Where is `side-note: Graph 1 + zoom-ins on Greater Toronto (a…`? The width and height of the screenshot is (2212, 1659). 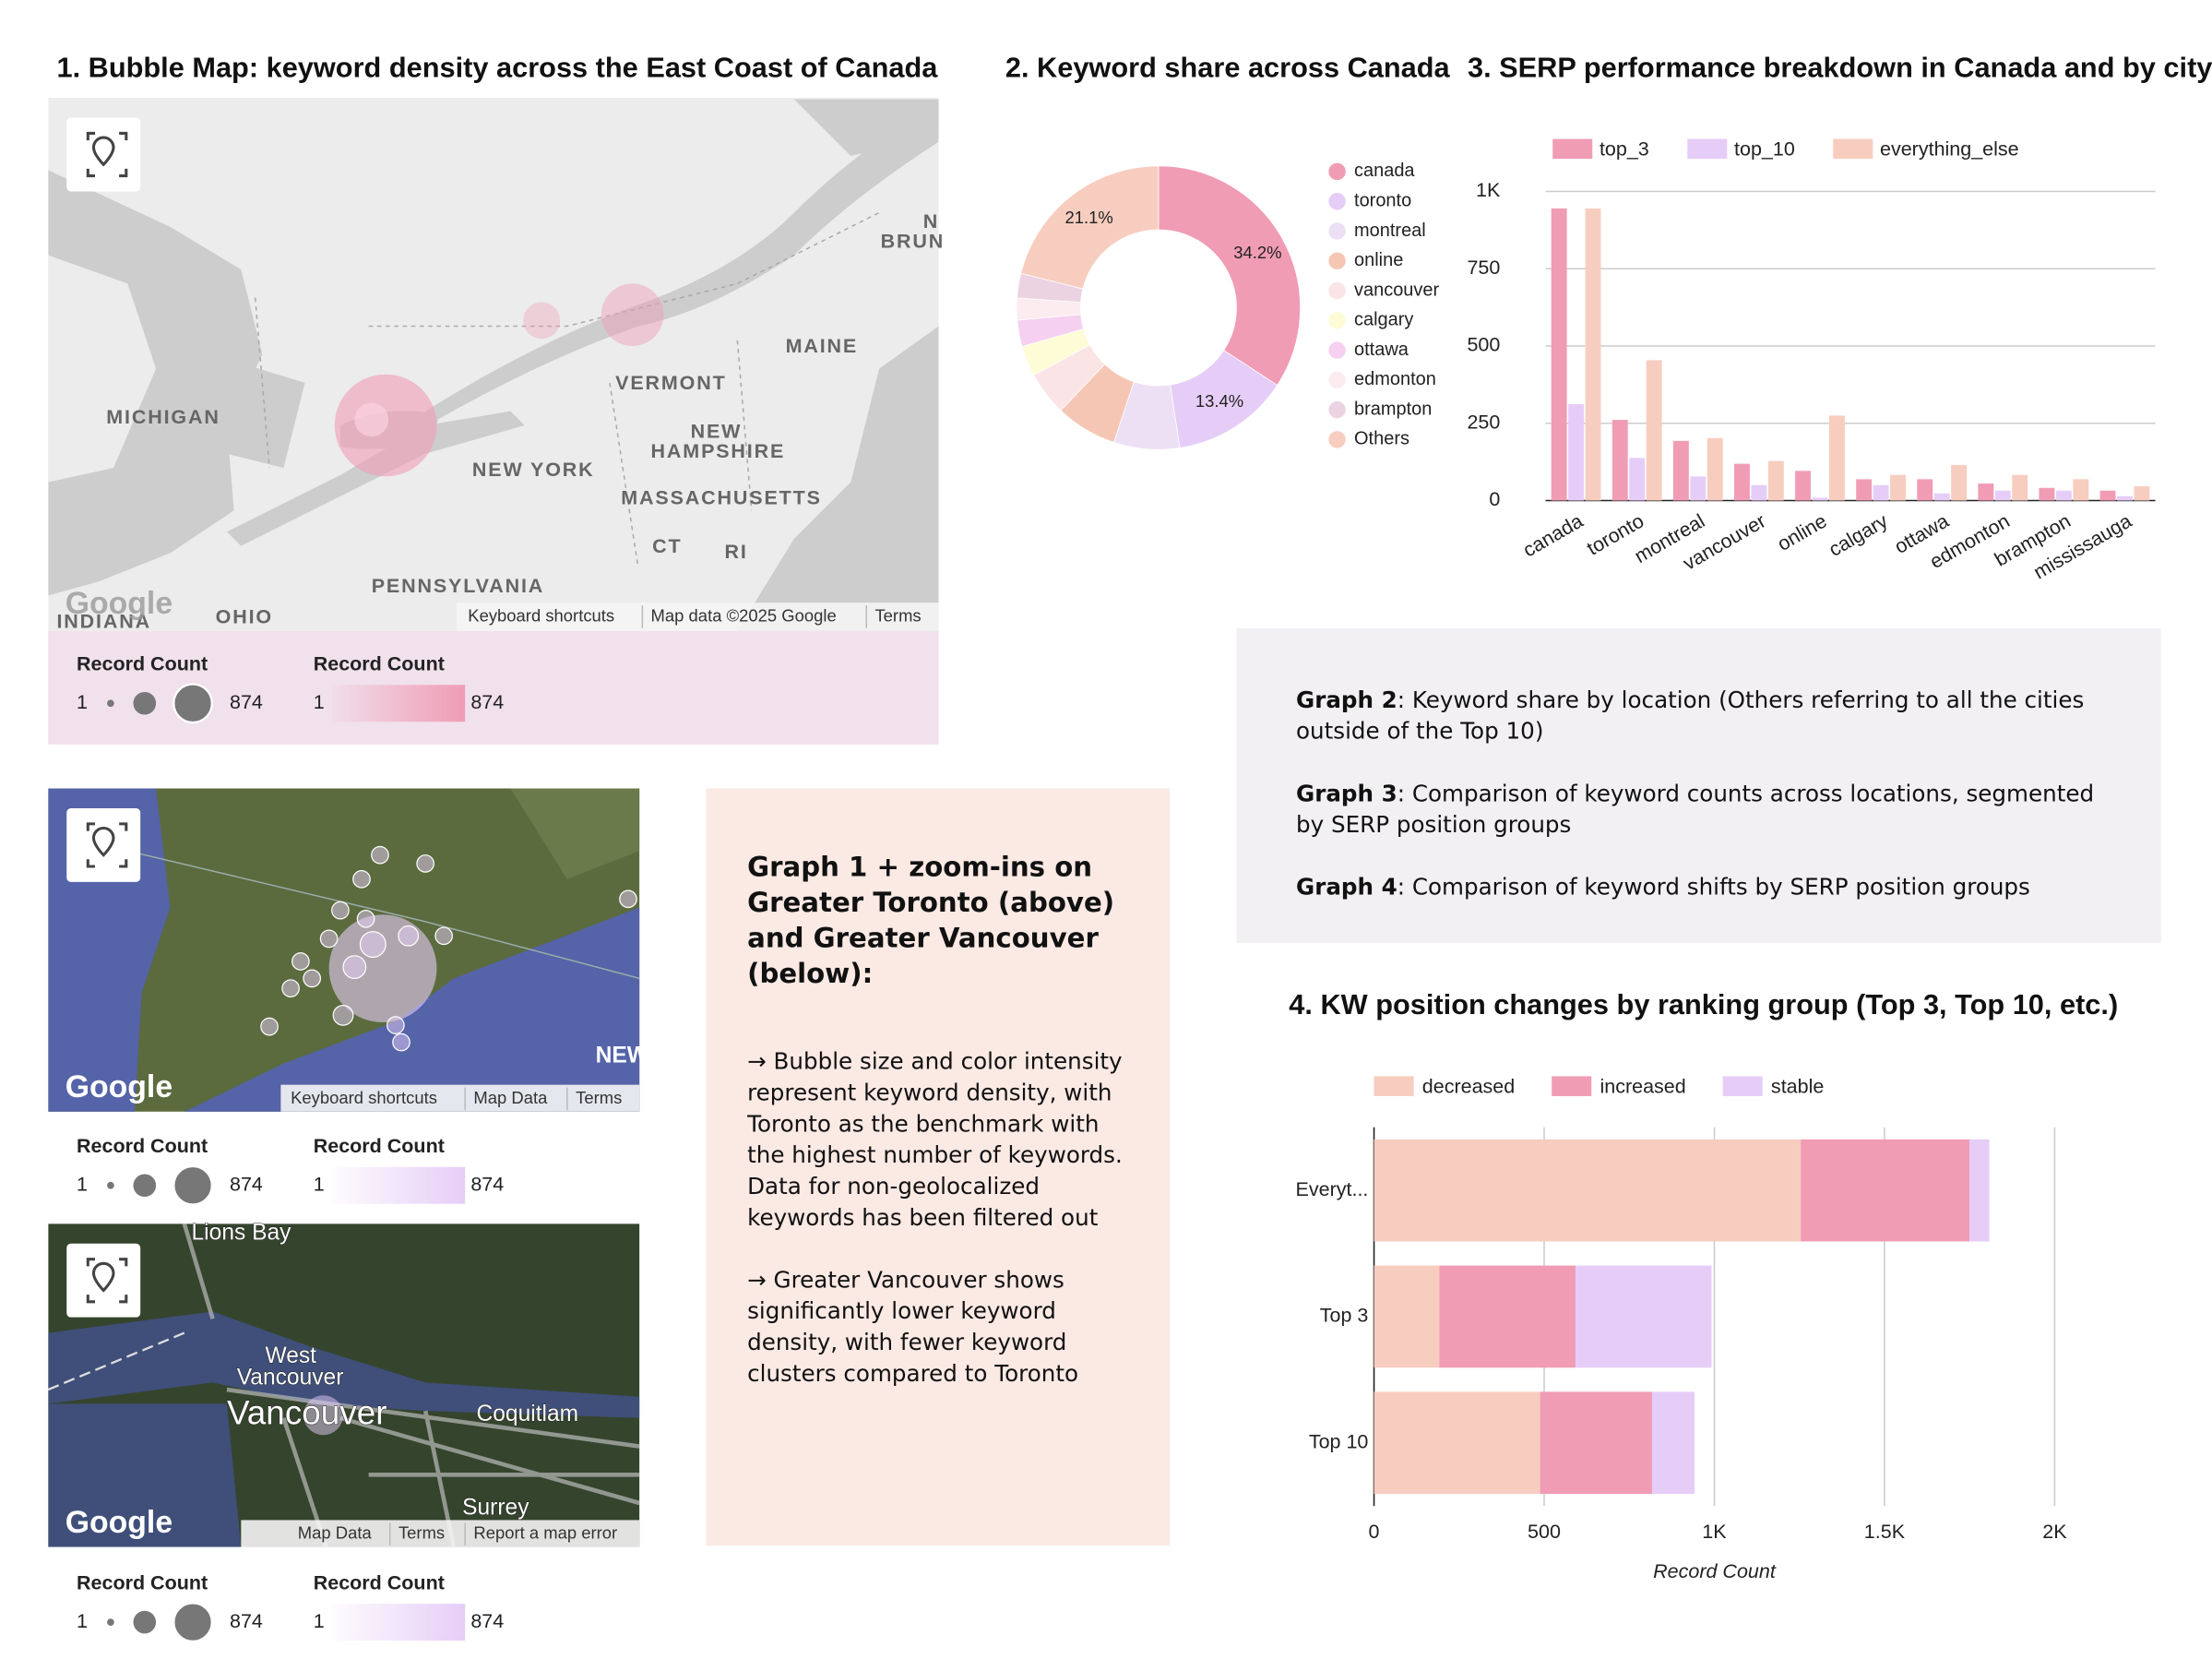
side-note: Graph 1 + zoom-ins on Greater Toronto (a… is located at coordinates (938, 1167).